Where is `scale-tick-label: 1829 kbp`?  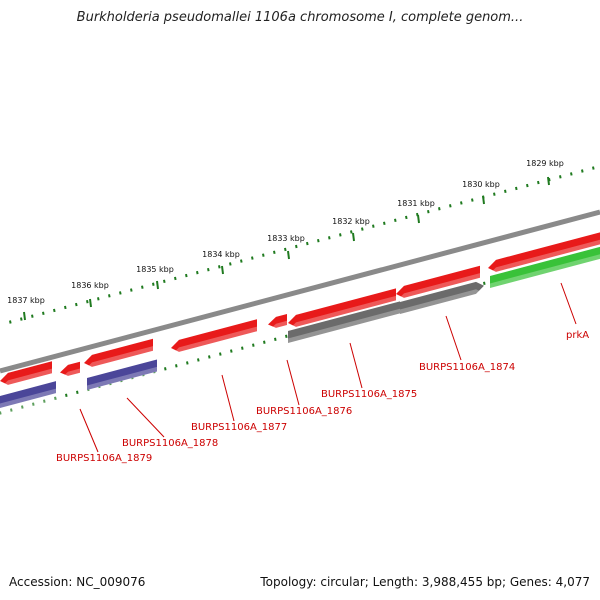 scale-tick-label: 1829 kbp is located at coordinates (545, 163).